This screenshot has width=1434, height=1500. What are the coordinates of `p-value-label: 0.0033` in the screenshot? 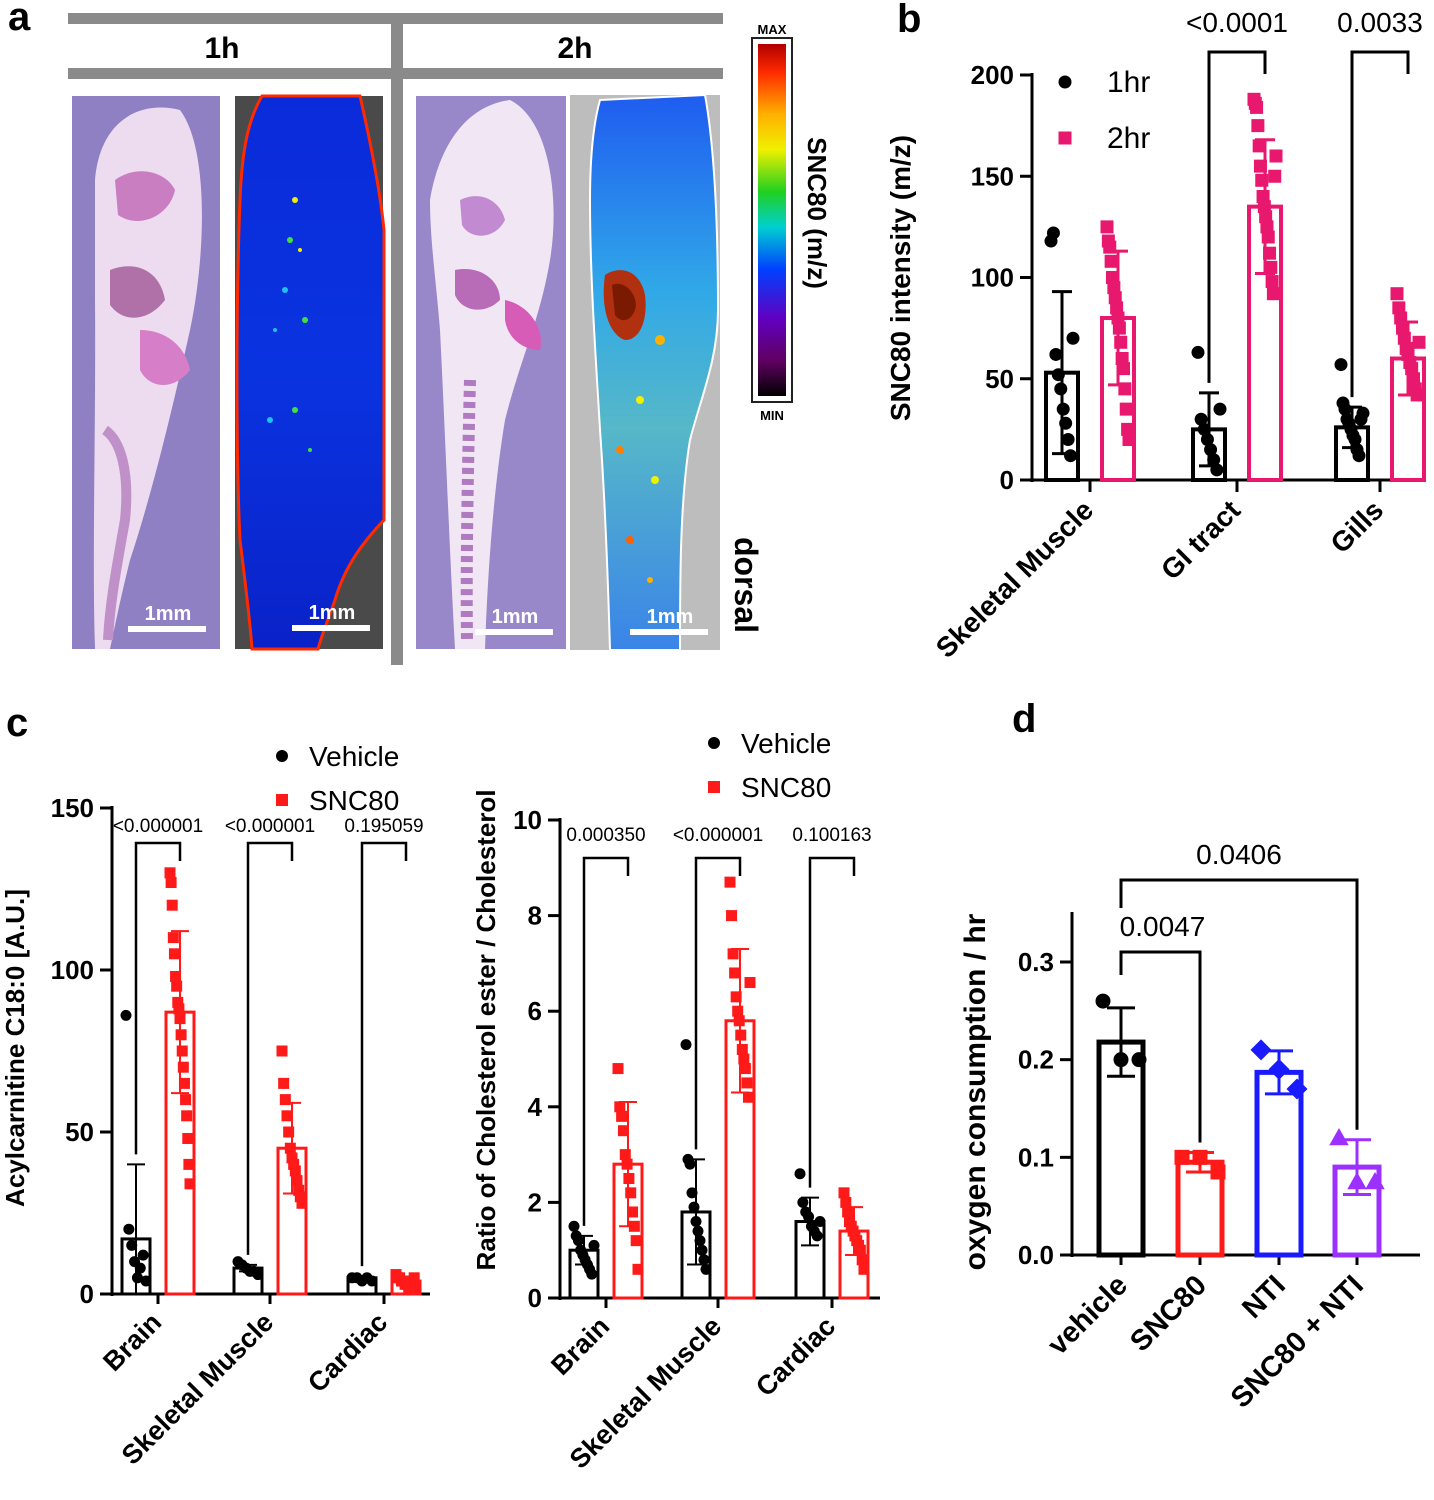 It's located at (1380, 22).